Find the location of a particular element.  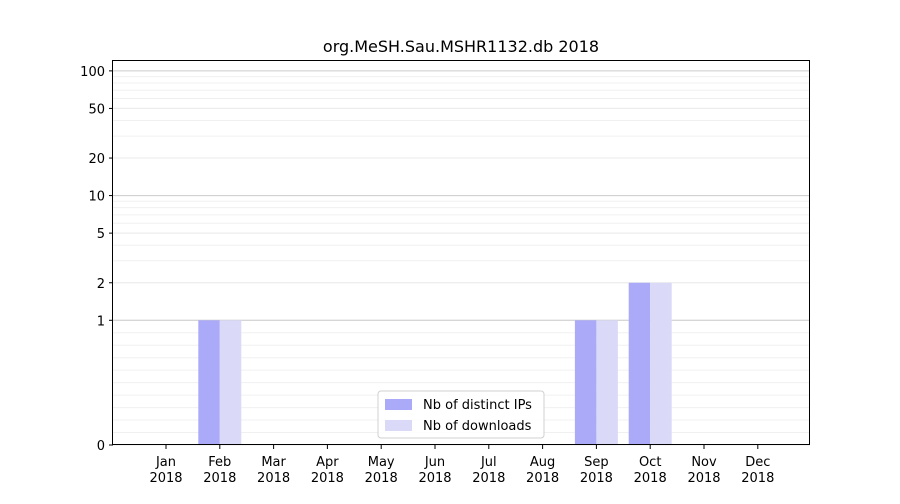

x-tick-label-month: Jan is located at coordinates (165, 462).